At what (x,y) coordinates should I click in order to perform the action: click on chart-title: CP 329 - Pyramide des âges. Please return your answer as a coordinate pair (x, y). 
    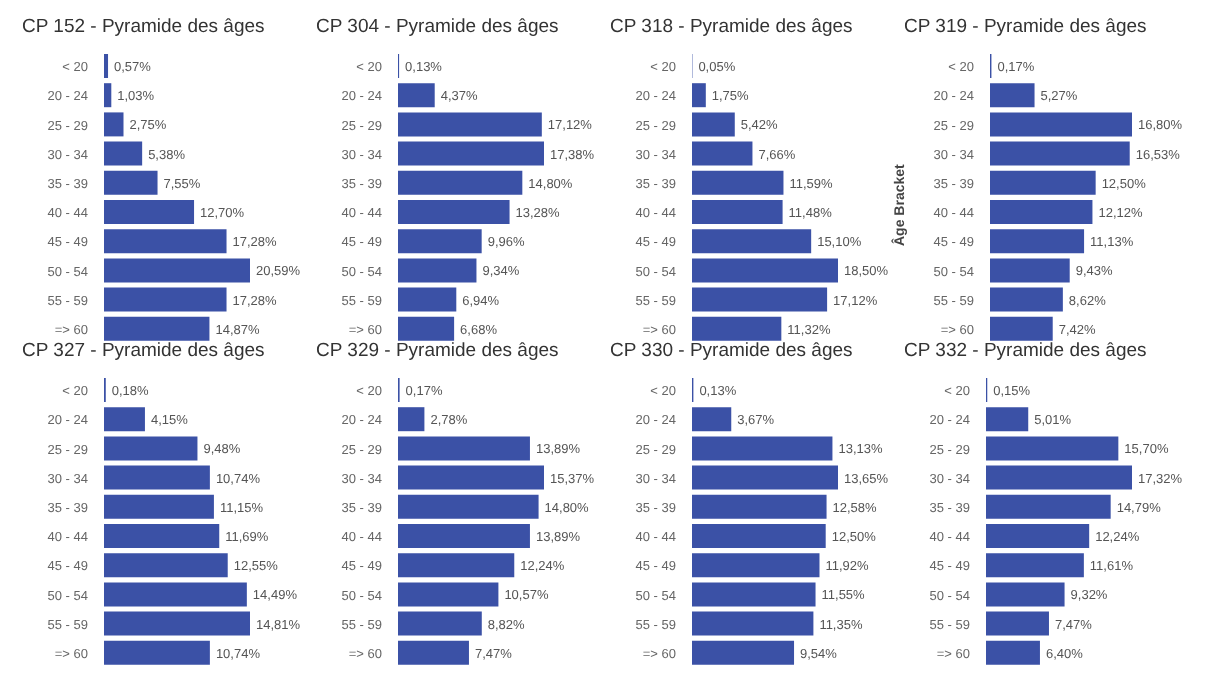
    Looking at the image, I should click on (437, 353).